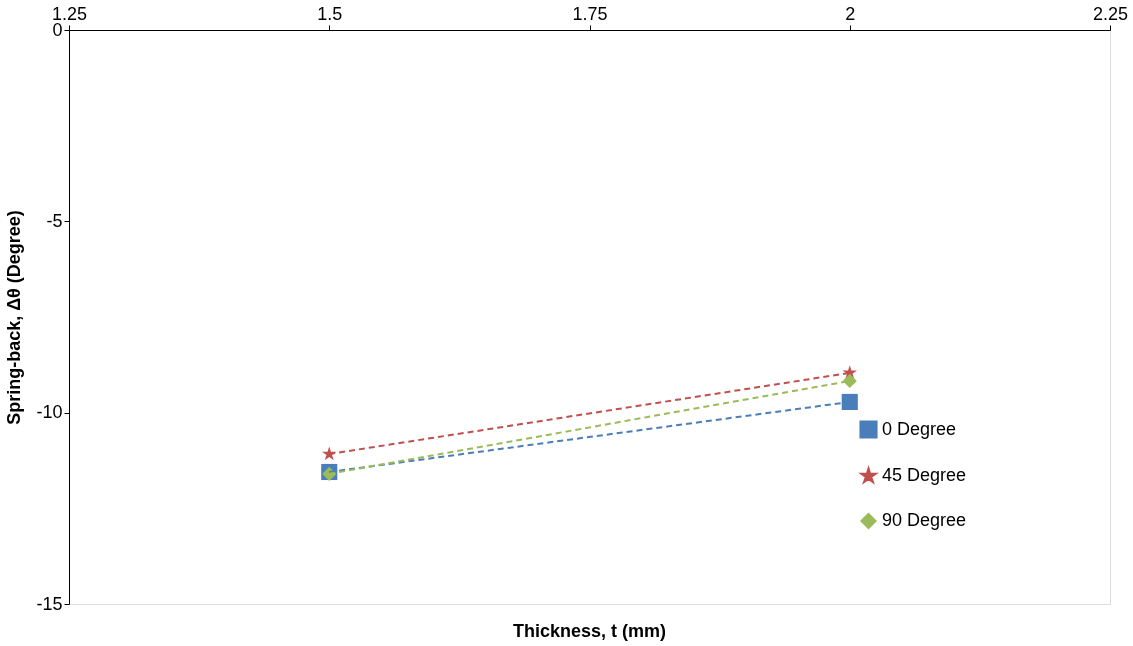  Describe the element at coordinates (54, 220) in the screenshot. I see `y-tick-label: -5` at that location.